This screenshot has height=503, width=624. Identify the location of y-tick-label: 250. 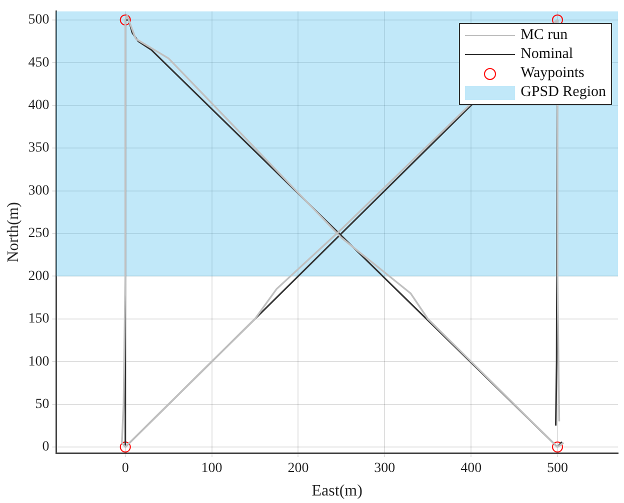
(39, 234).